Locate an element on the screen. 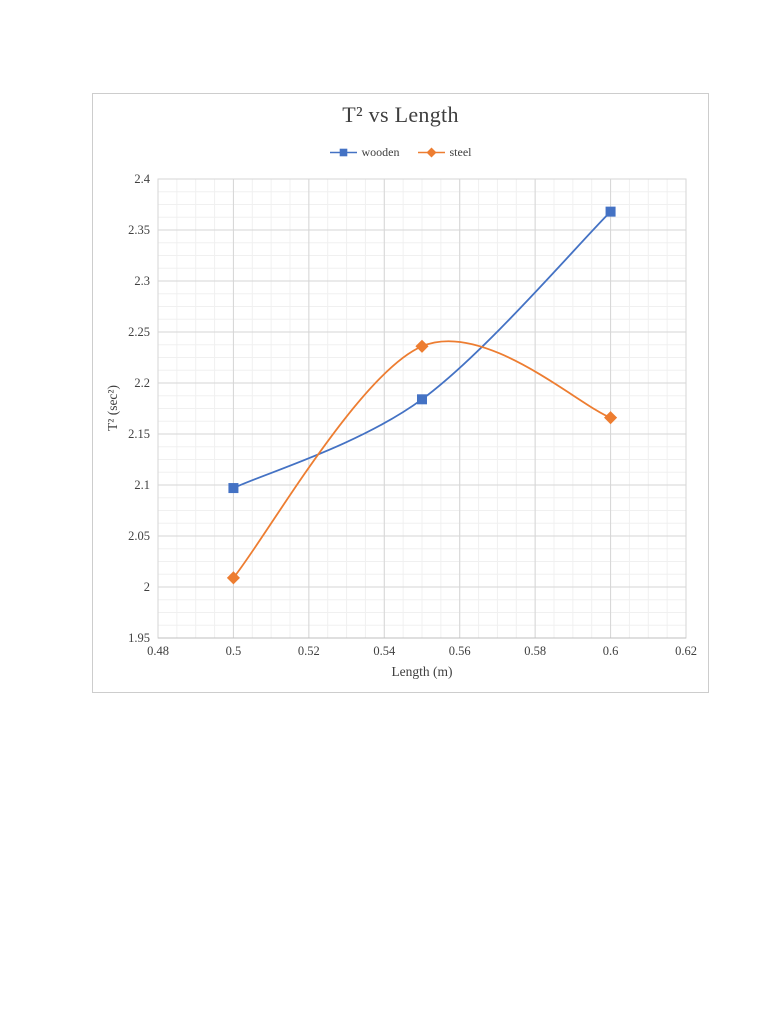  series-markers-wooden is located at coordinates (422, 350).